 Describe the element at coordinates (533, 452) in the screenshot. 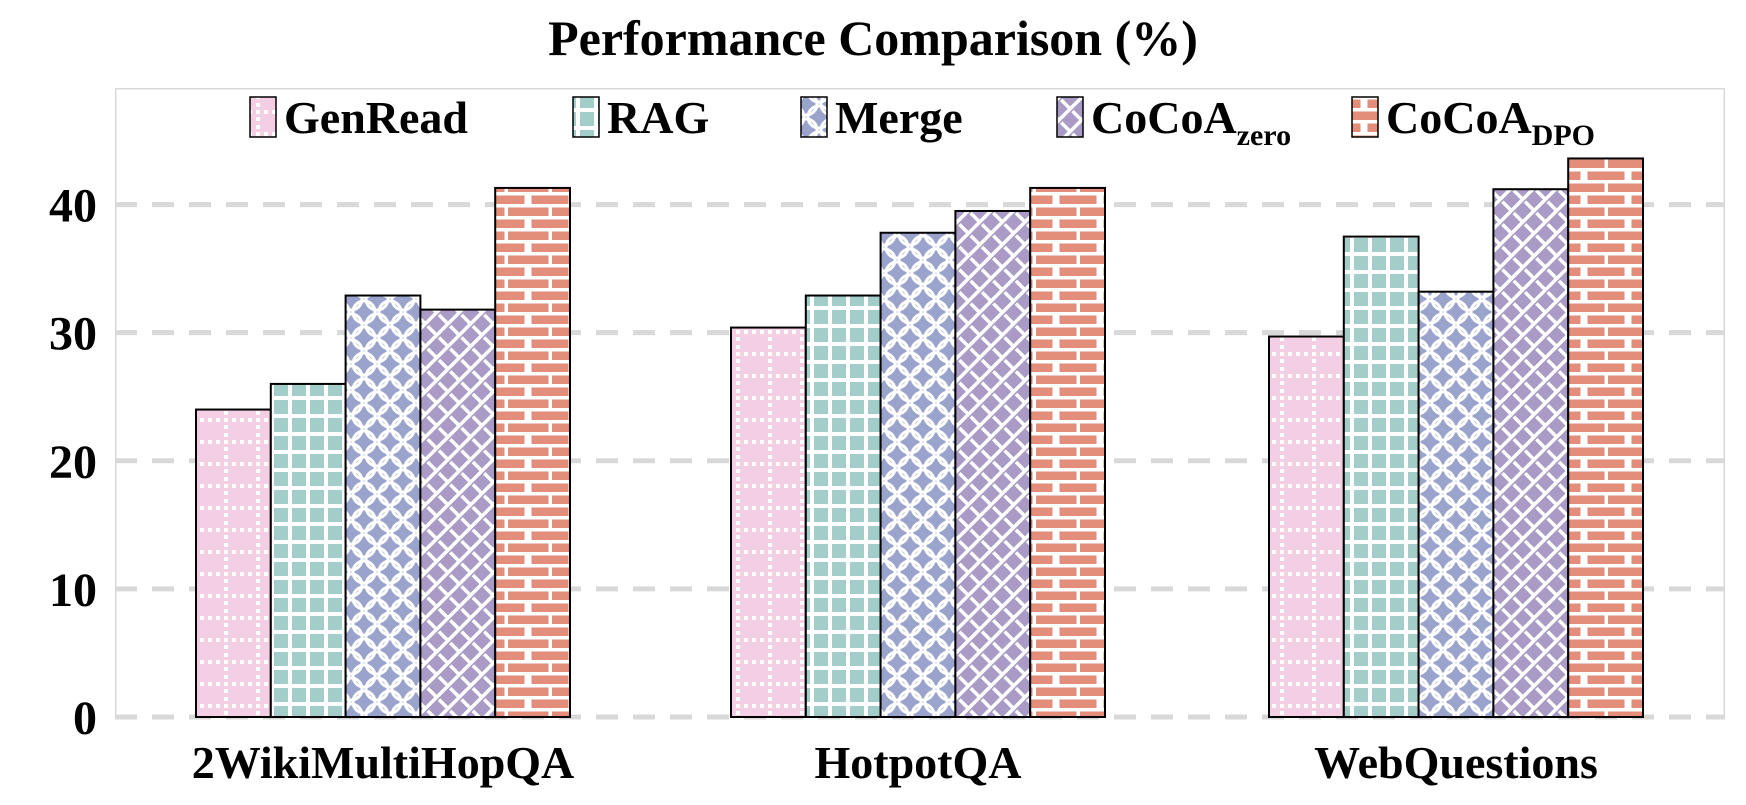

I see `bar-cocoa-dpo-2wikimultihopqa` at that location.